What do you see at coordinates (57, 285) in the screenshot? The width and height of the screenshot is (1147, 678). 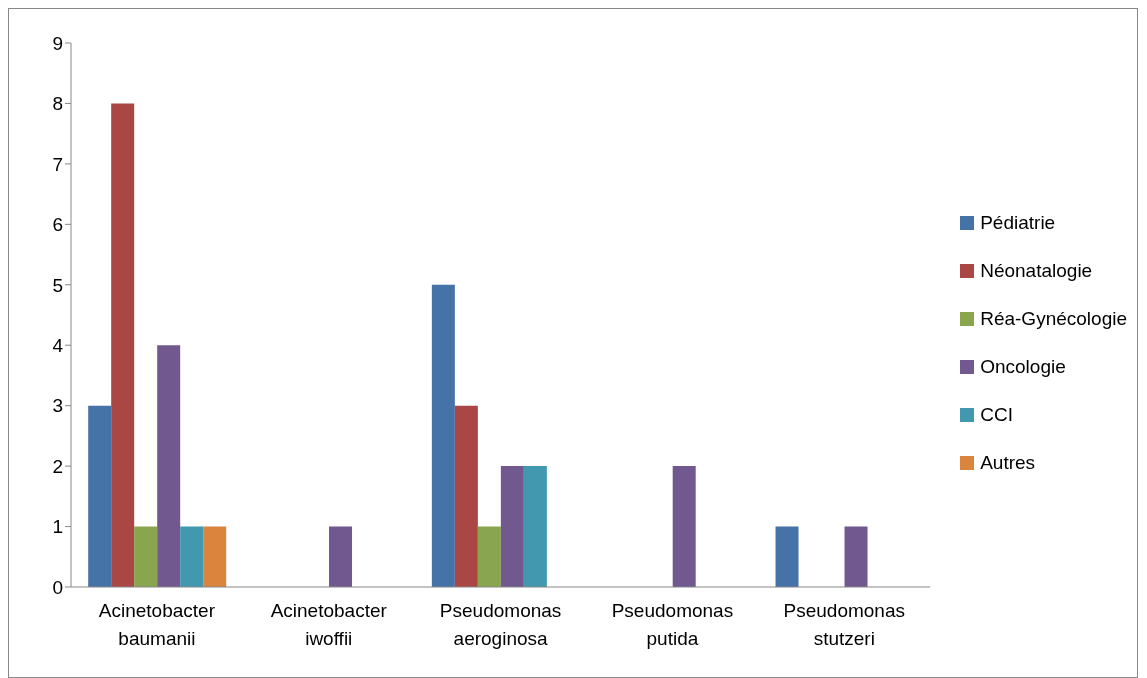 I see `y-tick-label: 5` at bounding box center [57, 285].